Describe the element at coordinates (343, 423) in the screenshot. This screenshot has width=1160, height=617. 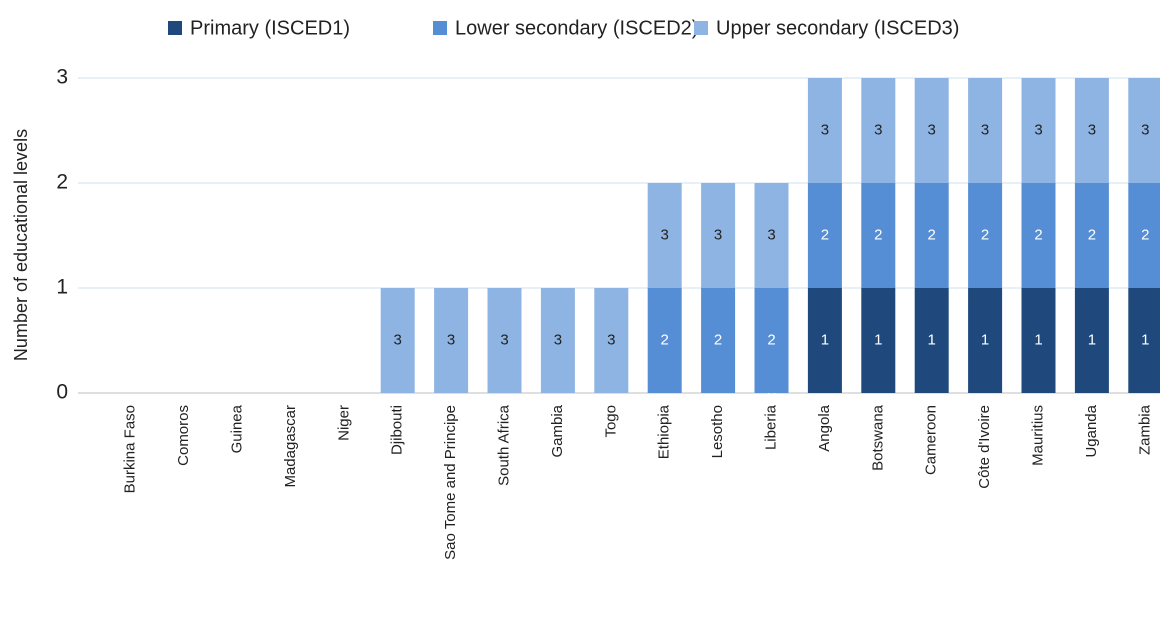
I see `x-tick-label: Niger` at that location.